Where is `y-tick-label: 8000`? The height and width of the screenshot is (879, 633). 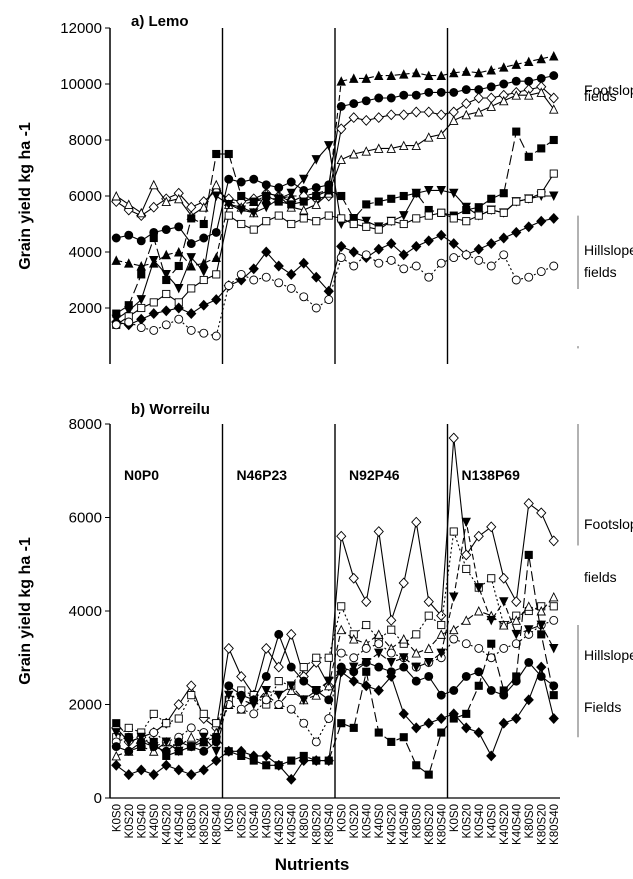 y-tick-label: 8000 is located at coordinates (85, 140).